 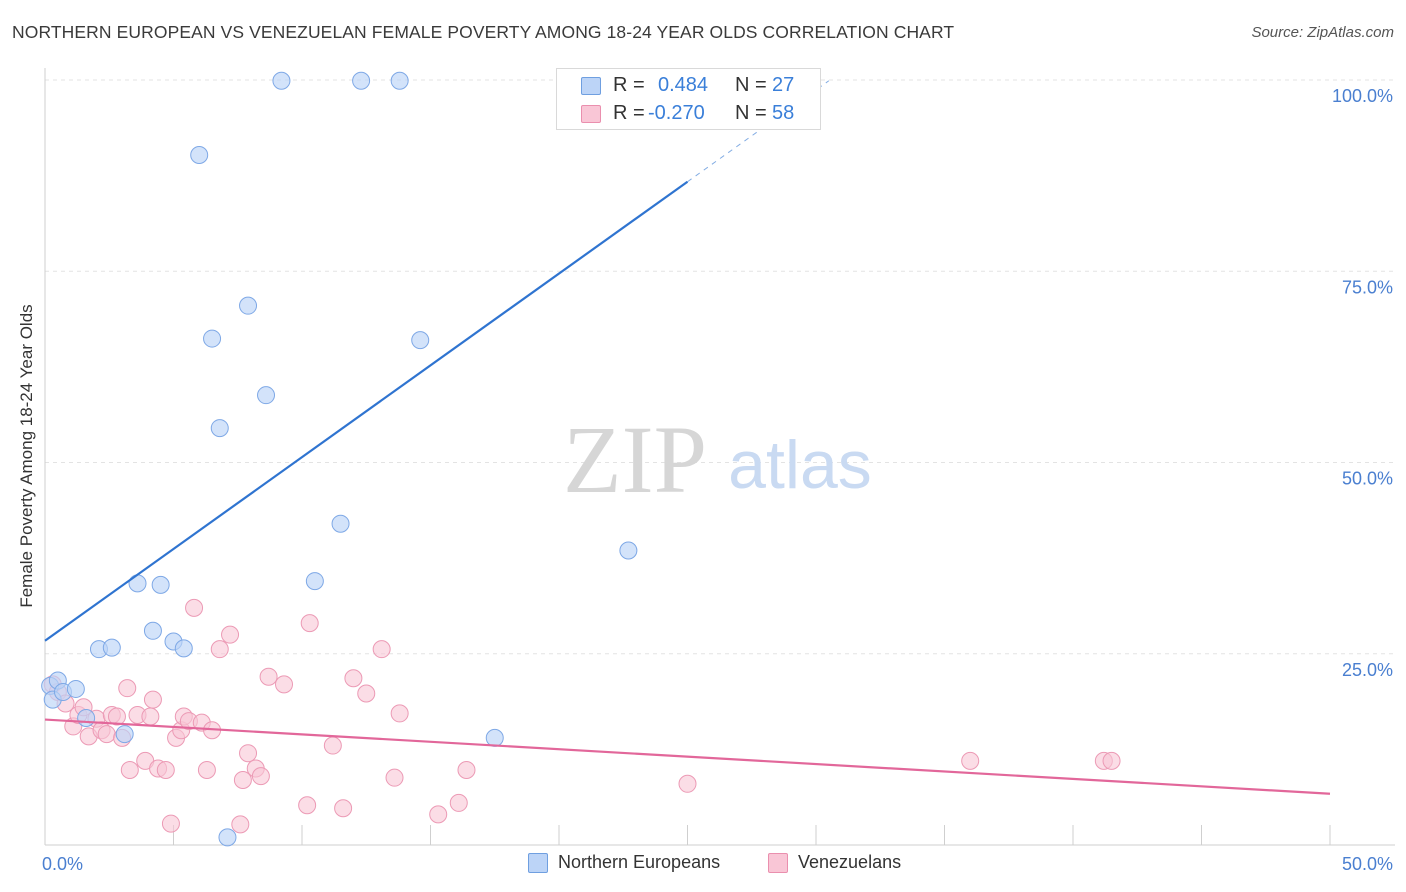 I want to click on legend-label-venezuelans: Venezuelans, so click(x=850, y=862).